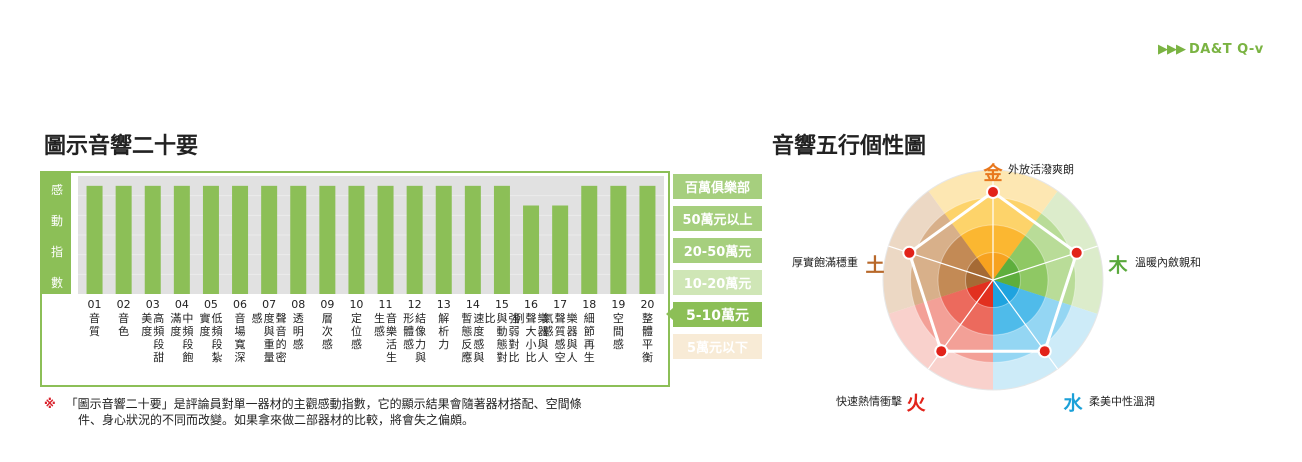  What do you see at coordinates (57, 221) in the screenshot?
I see `ylabel-char: 動` at bounding box center [57, 221].